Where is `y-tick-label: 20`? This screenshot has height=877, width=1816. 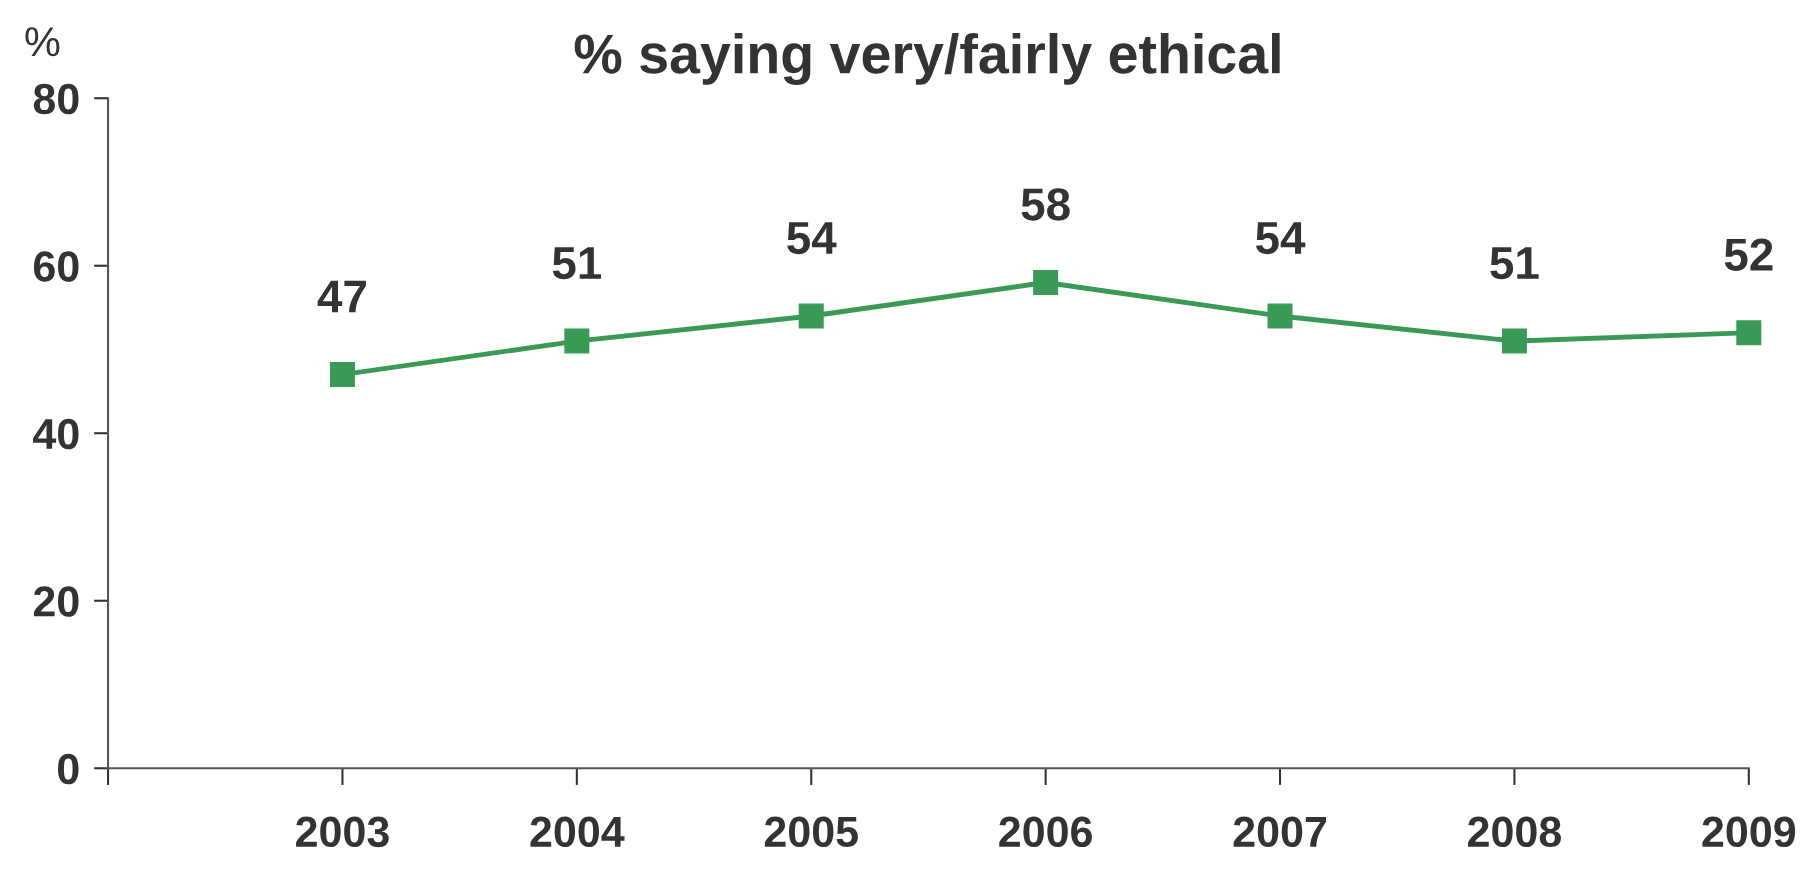 y-tick-label: 20 is located at coordinates (56, 601).